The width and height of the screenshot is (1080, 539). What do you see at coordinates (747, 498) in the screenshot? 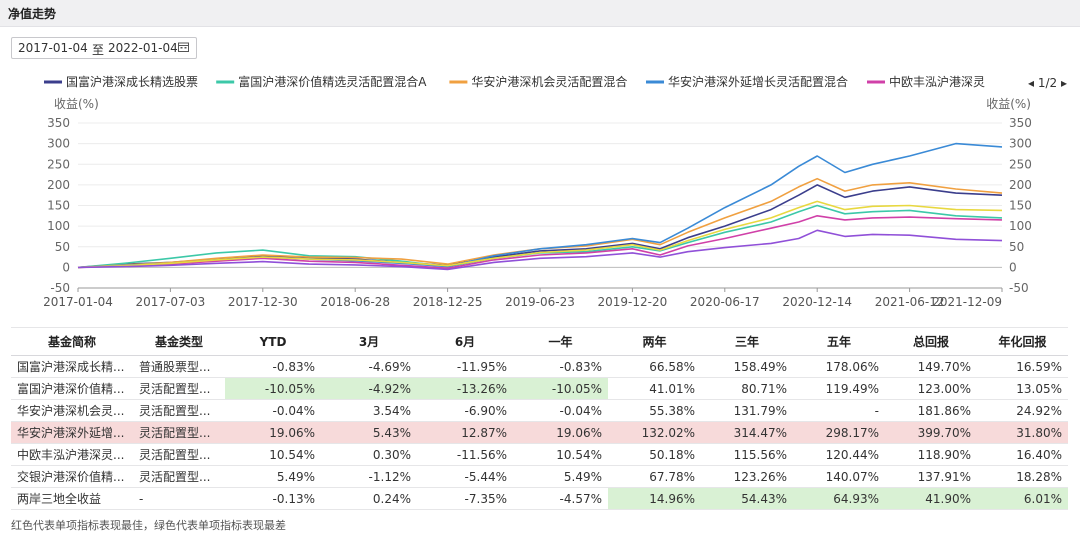
I see `return-cell: 54.43%` at bounding box center [747, 498].